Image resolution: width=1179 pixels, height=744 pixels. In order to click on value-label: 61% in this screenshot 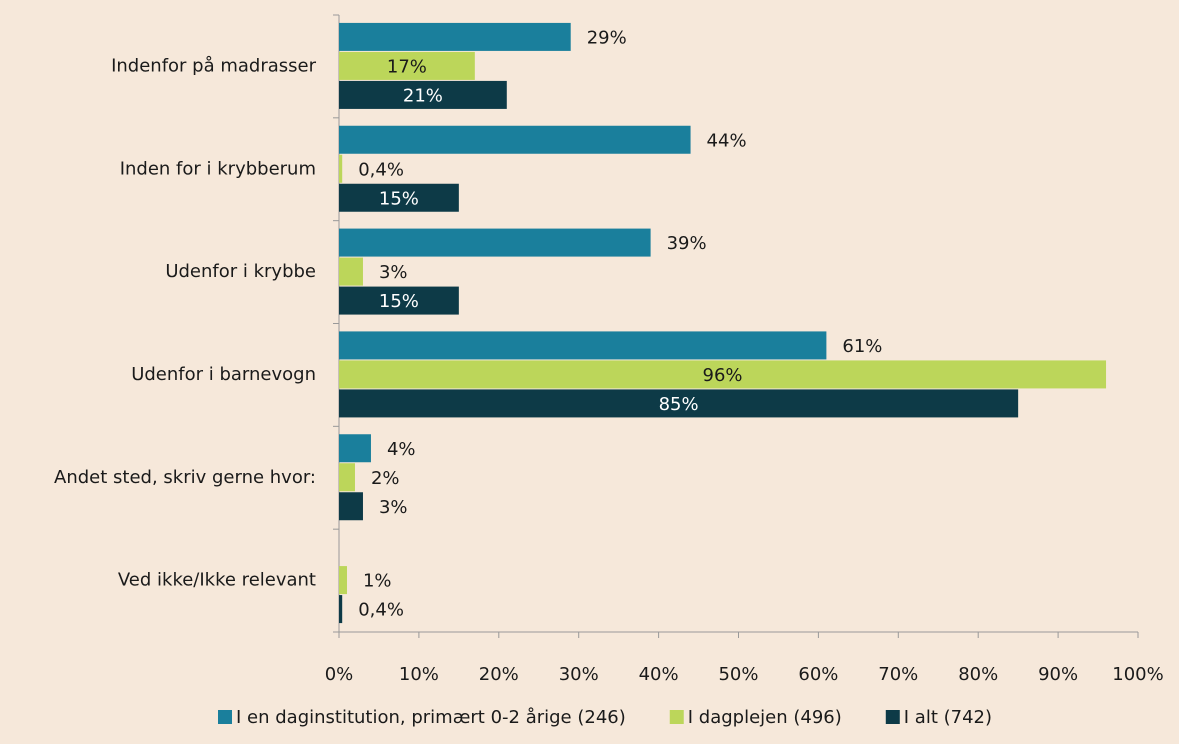, I will do `click(862, 346)`.